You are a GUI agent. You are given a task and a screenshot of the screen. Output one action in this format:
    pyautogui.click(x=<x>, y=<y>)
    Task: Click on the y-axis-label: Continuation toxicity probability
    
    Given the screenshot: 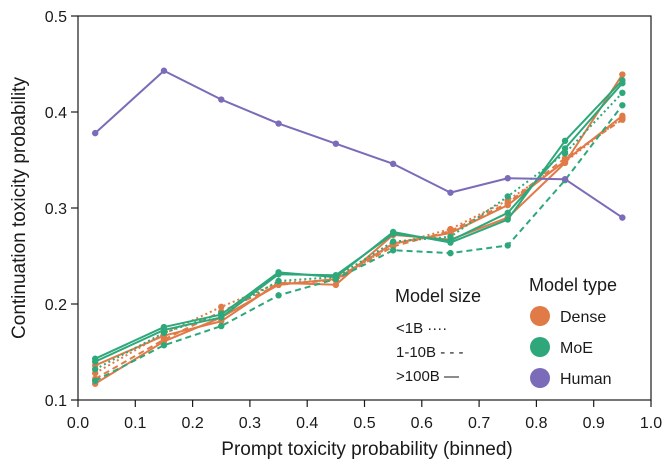 What is the action you would take?
    pyautogui.click(x=19, y=208)
    